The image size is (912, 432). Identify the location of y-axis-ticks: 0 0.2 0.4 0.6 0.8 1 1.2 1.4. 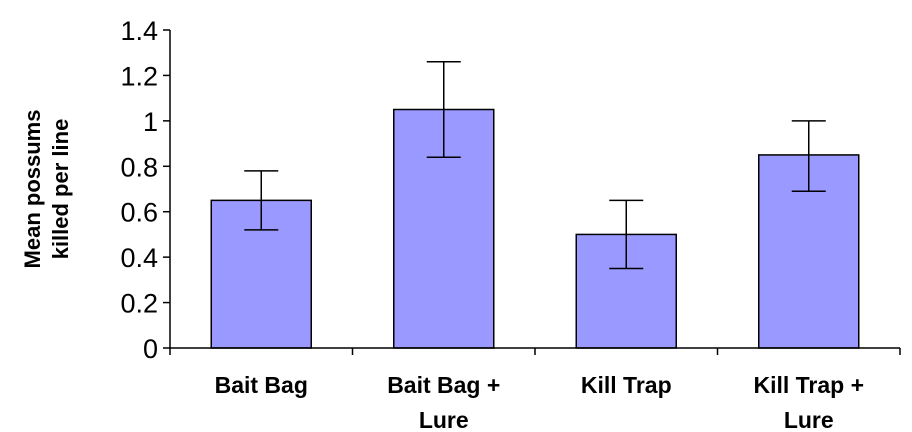
(145, 190).